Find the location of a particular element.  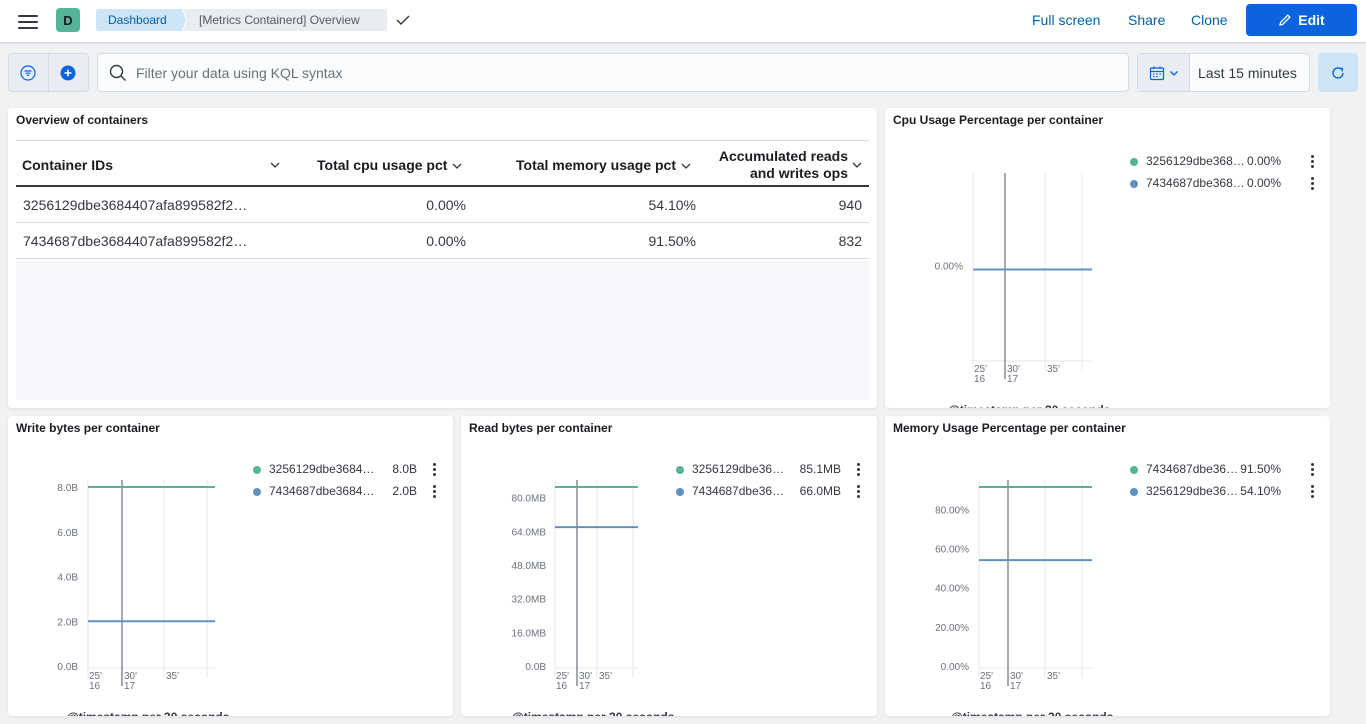

filter-button-group is located at coordinates (48, 72).